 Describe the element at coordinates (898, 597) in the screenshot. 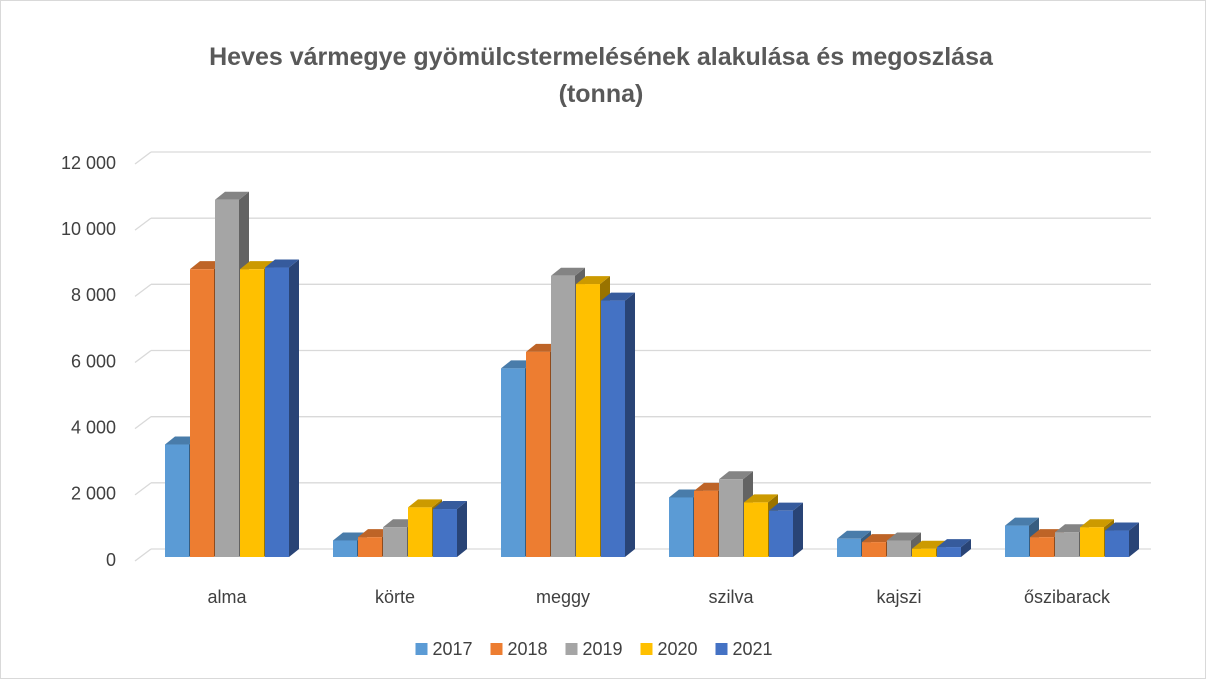

I see `x-tick-label: kajszi` at that location.